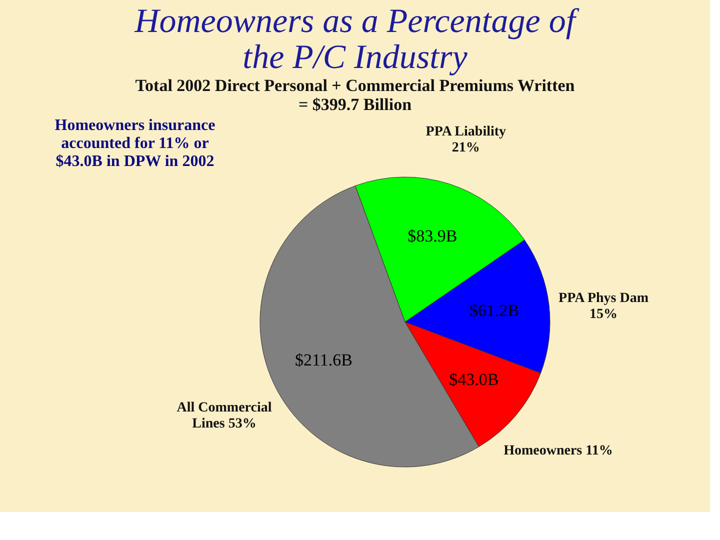 The width and height of the screenshot is (720, 540). Describe the element at coordinates (466, 140) in the screenshot. I see `slice-label: PPA Liability 21%` at that location.